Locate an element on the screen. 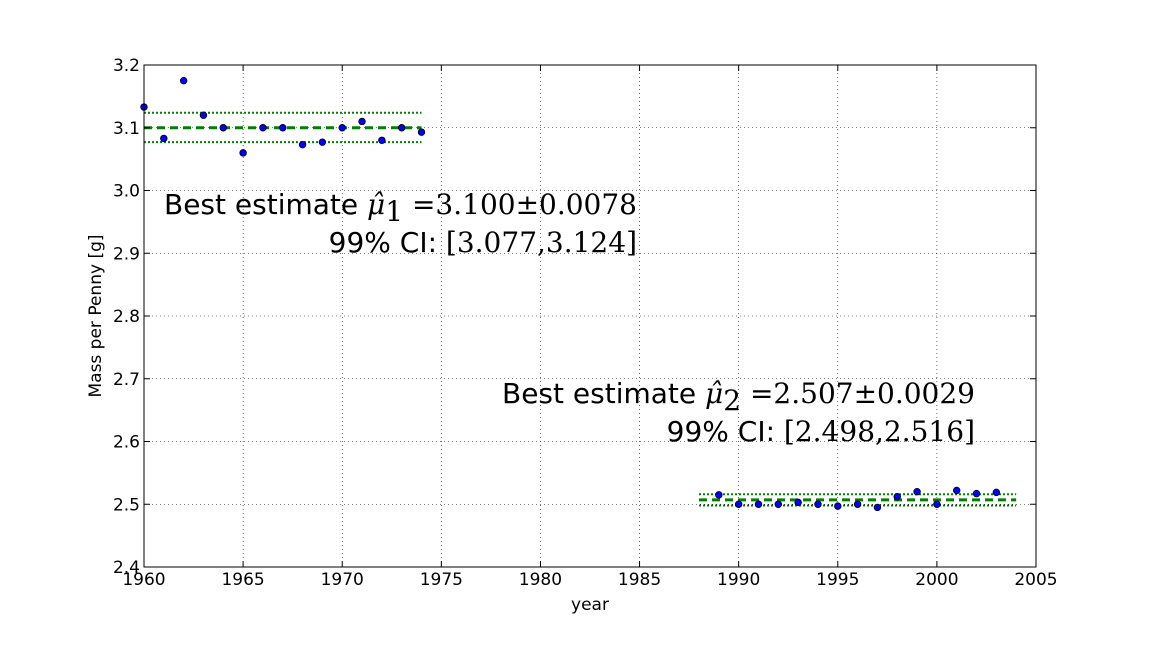  annotation-1-subscript: 1 is located at coordinates (394, 211).